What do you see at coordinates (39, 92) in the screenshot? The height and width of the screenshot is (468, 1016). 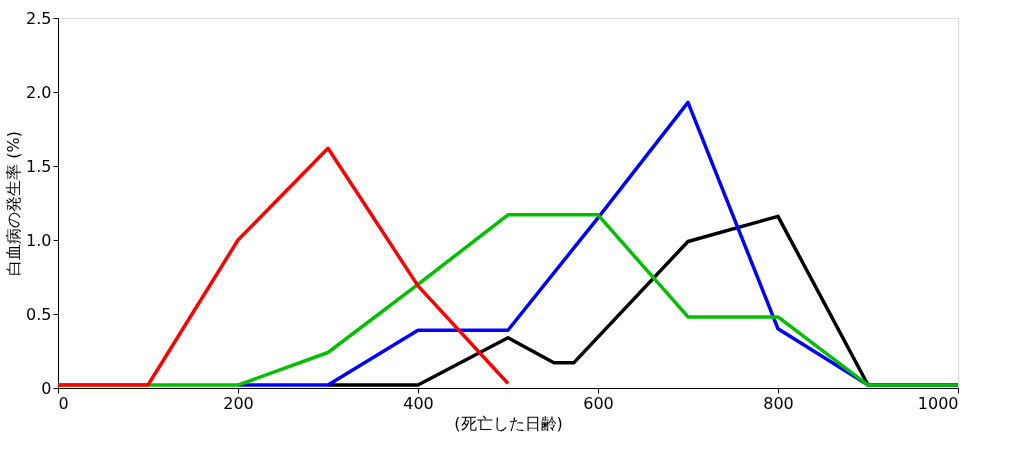 I see `y-tick-label: 2.0` at bounding box center [39, 92].